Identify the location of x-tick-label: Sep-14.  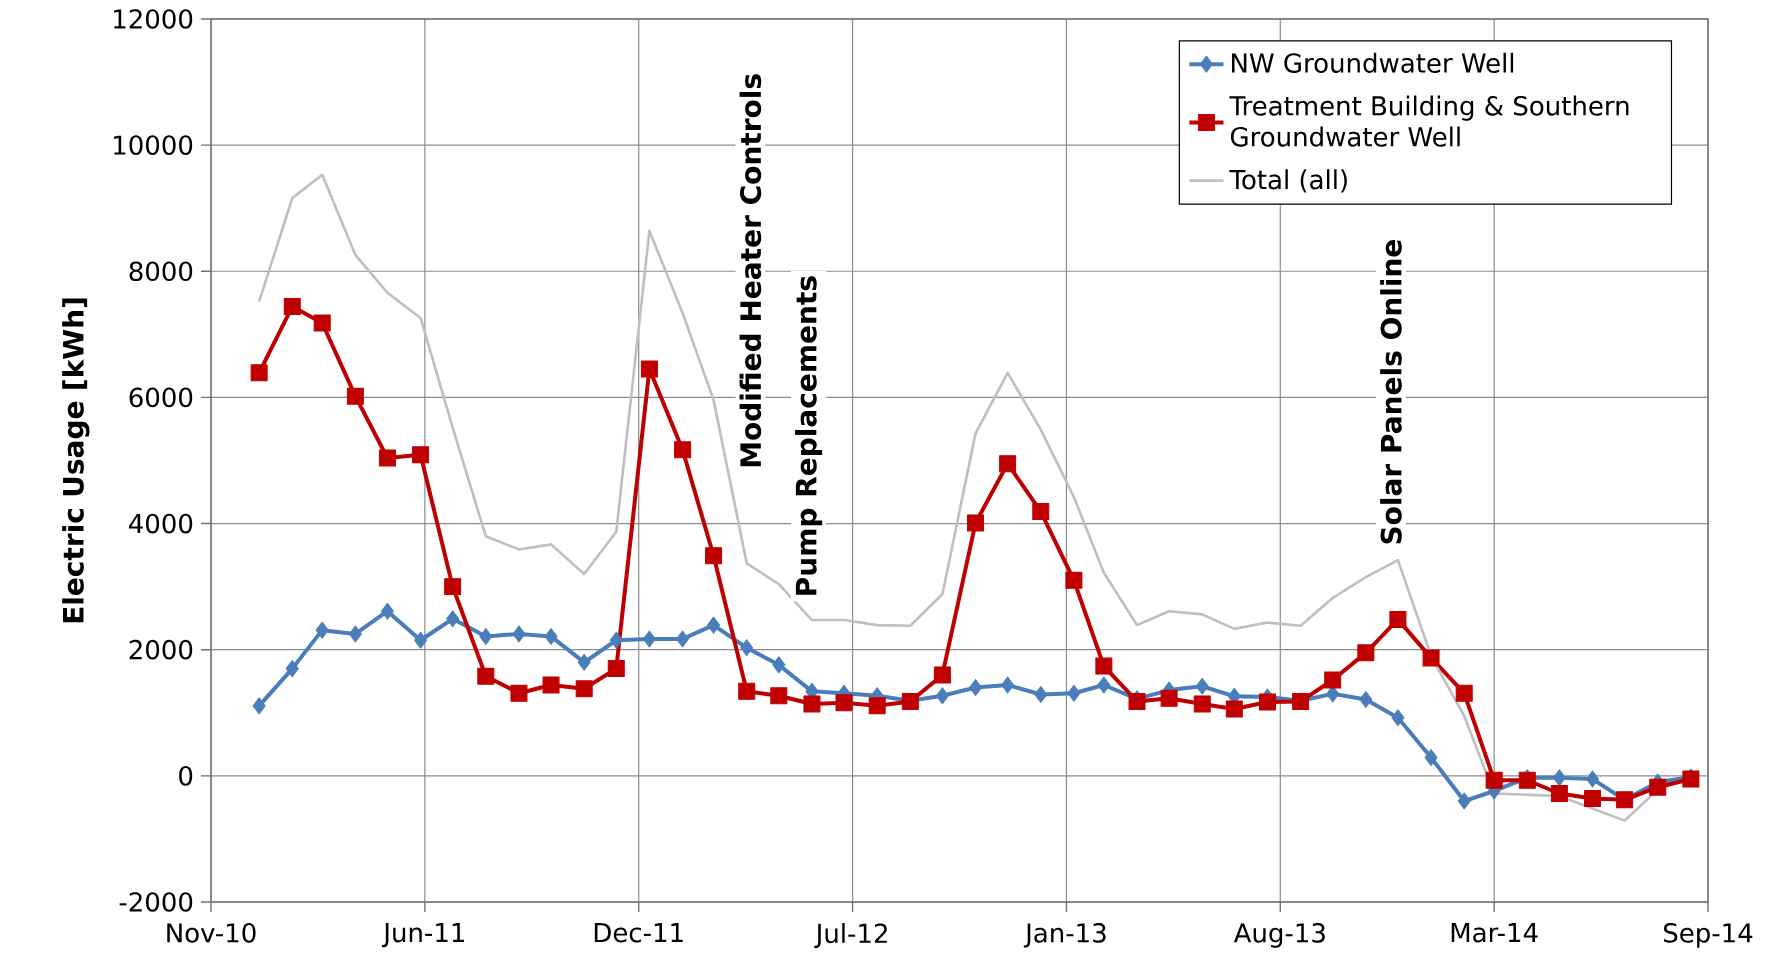
(1708, 935).